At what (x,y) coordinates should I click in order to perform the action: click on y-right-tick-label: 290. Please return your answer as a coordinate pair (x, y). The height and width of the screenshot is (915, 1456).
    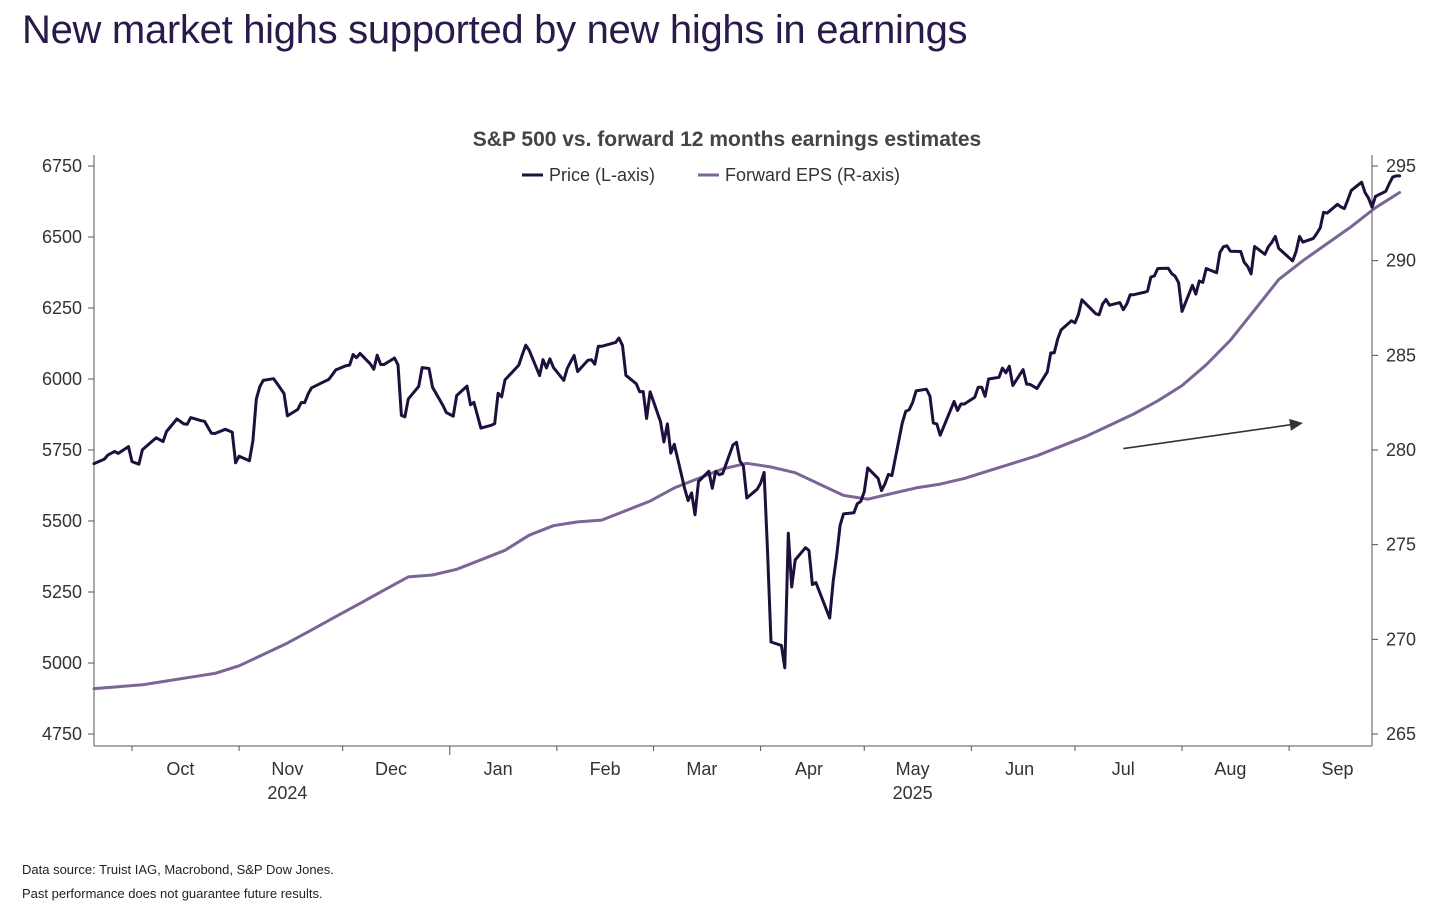
    Looking at the image, I should click on (1401, 261).